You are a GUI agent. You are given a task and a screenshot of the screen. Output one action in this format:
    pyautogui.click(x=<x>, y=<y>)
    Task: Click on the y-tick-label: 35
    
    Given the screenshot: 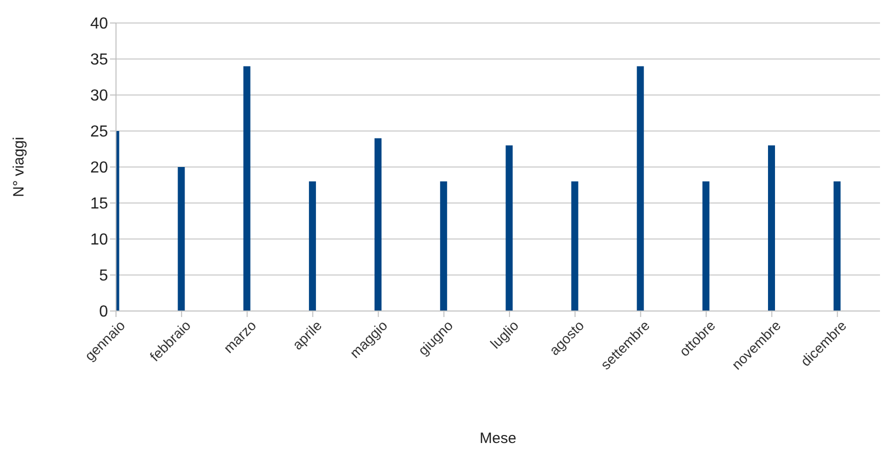 What is the action you would take?
    pyautogui.click(x=99, y=60)
    